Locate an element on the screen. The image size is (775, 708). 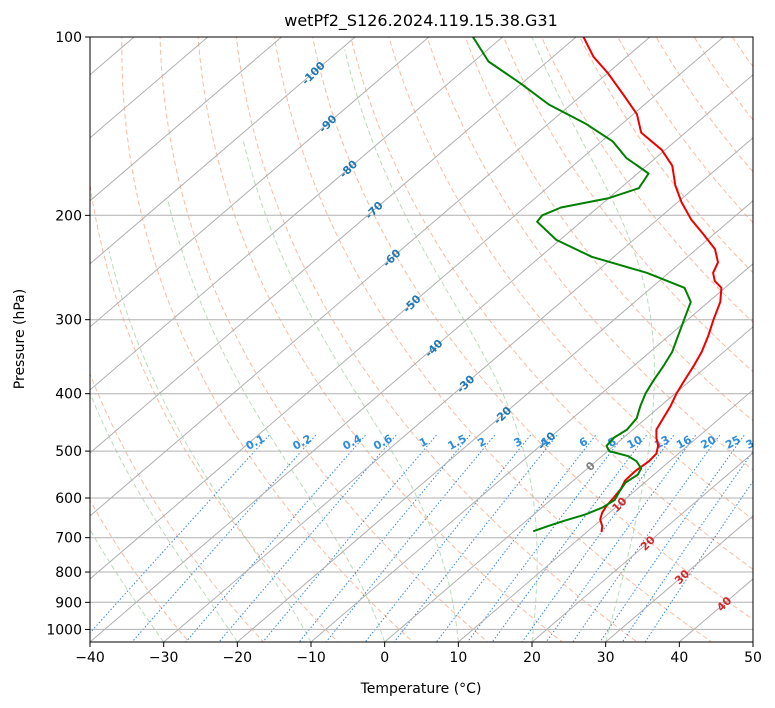
mixing-ratio-label: 30 is located at coordinates (754, 442).